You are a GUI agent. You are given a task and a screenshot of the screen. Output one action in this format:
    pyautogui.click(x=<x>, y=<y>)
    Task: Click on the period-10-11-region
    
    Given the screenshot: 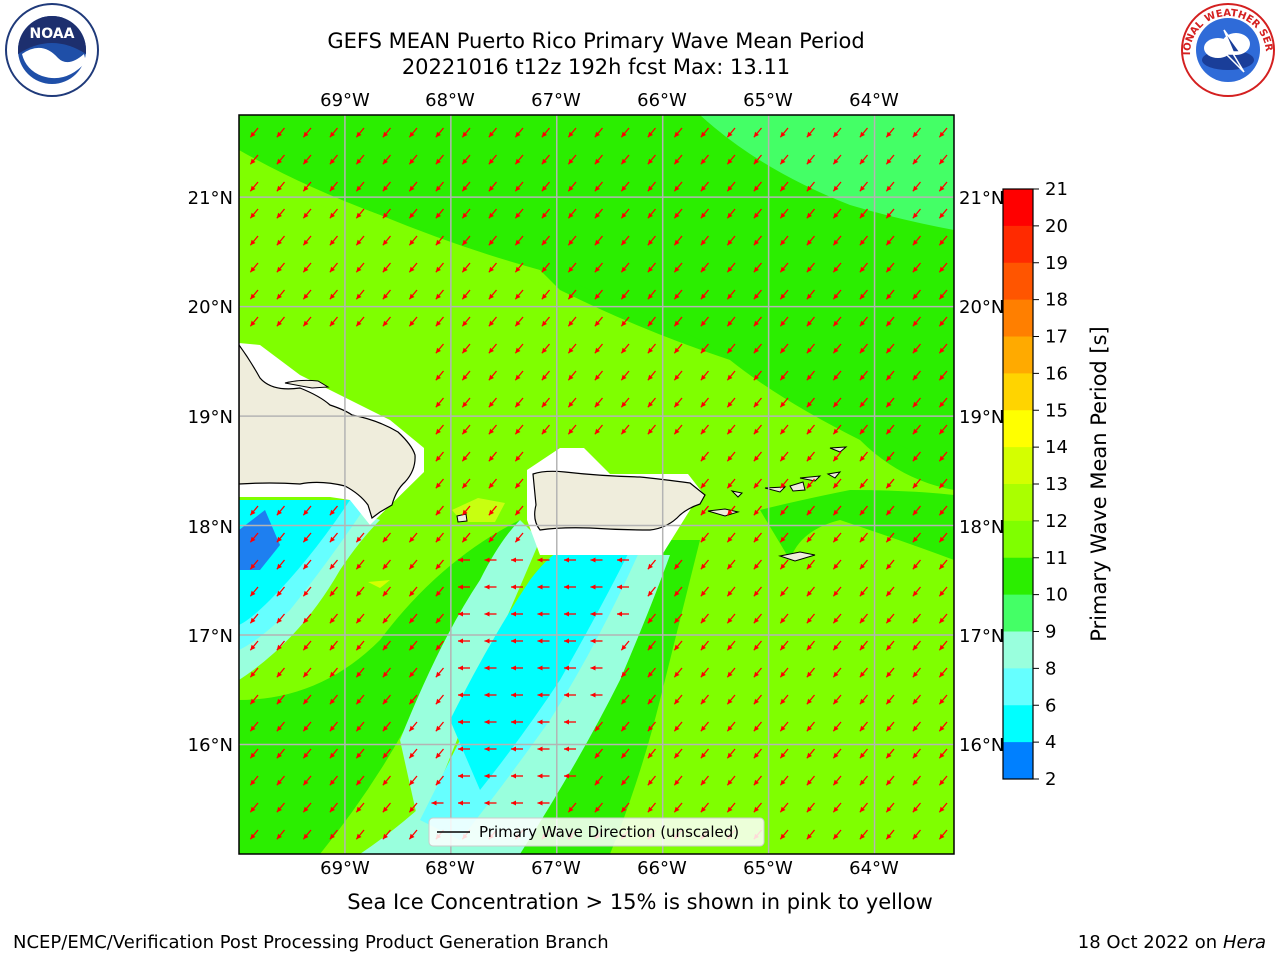 What is the action you would take?
    pyautogui.click(x=827, y=172)
    